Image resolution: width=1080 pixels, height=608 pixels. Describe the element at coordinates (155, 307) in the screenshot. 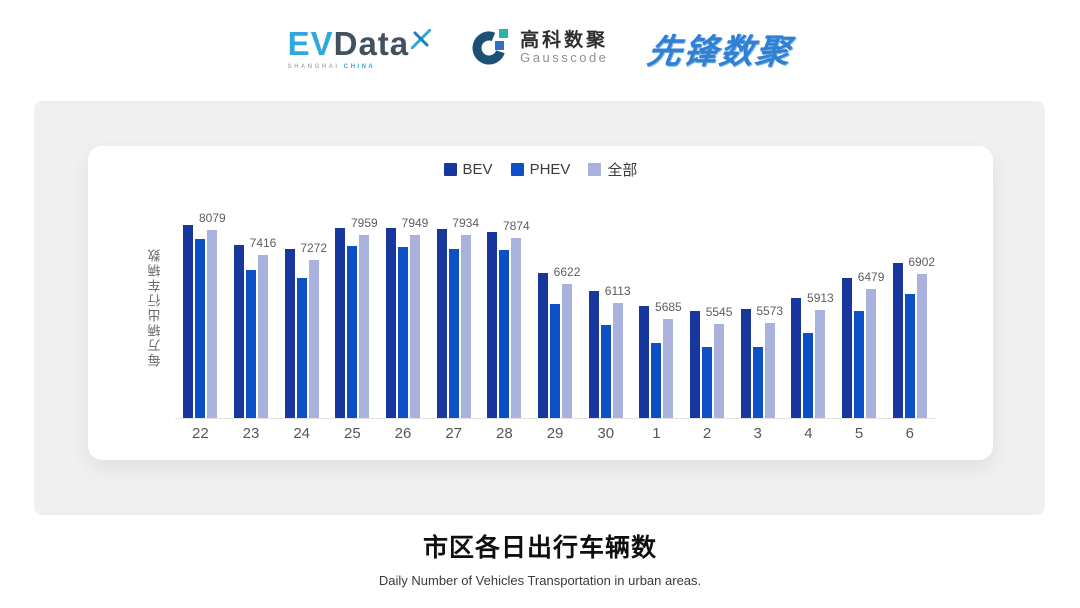

I see `y-axis-title: 每万辆出行车辆数` at that location.